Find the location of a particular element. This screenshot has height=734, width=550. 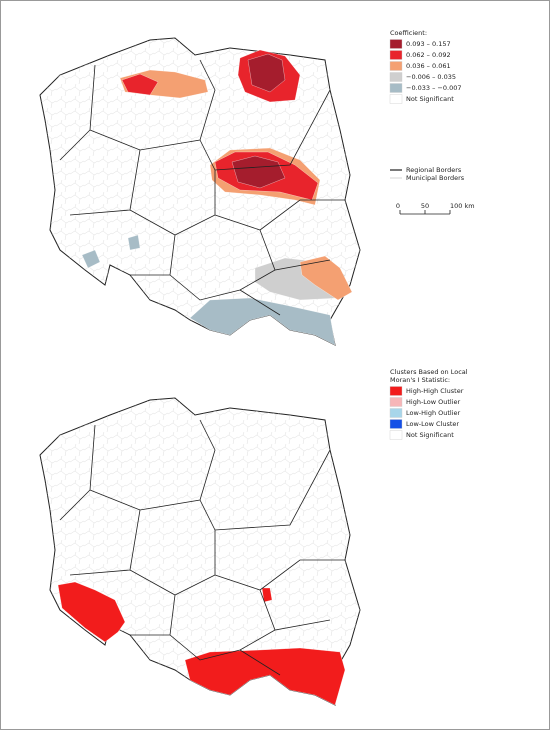

legend-title: Moran's I Statistic: is located at coordinates (420, 380).